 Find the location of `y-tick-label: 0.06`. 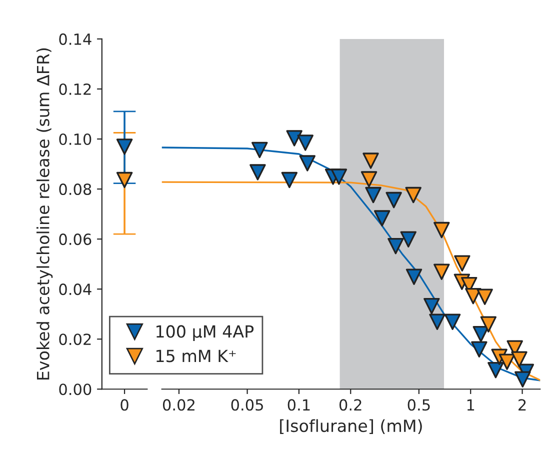

y-tick-label: 0.06 is located at coordinates (75, 240).